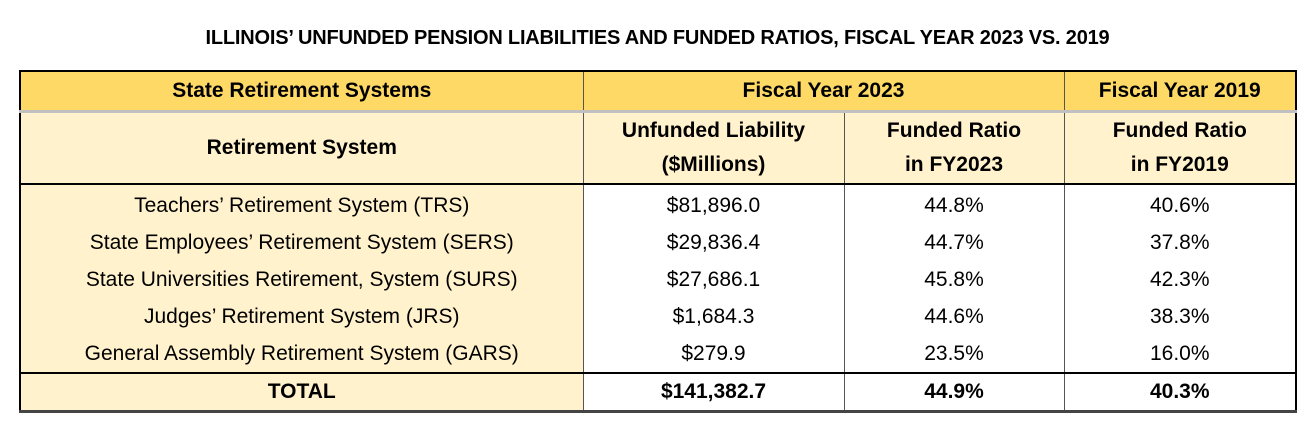 This screenshot has width=1315, height=436. I want to click on cell-fr2023: 44.7%, so click(954, 242).